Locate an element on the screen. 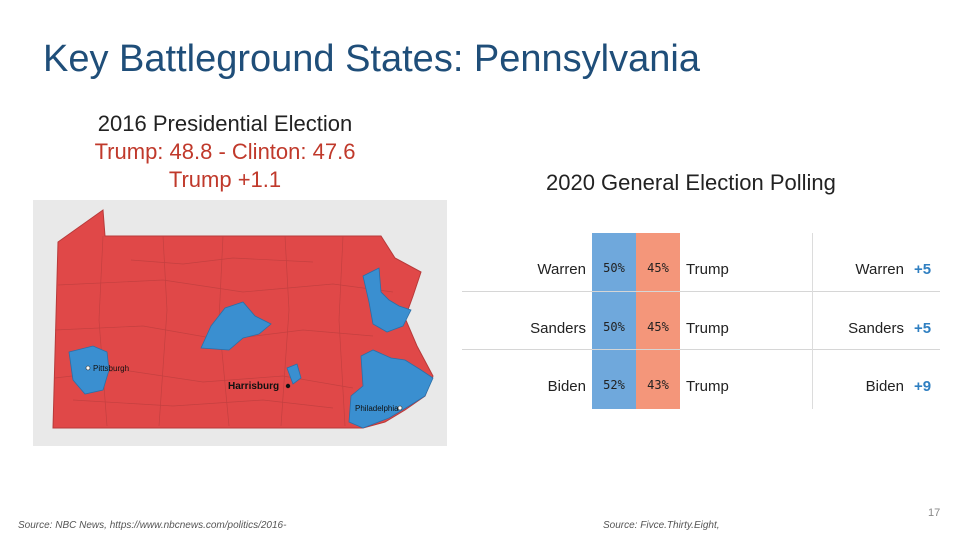 The height and width of the screenshot is (540, 960). poll-leader: Sanders is located at coordinates (876, 328).